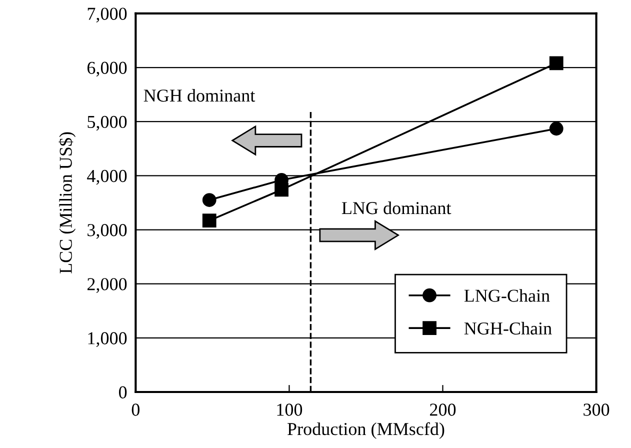 Image resolution: width=631 pixels, height=448 pixels. What do you see at coordinates (107, 15) in the screenshot?
I see `y-tick-label: 7,000` at bounding box center [107, 15].